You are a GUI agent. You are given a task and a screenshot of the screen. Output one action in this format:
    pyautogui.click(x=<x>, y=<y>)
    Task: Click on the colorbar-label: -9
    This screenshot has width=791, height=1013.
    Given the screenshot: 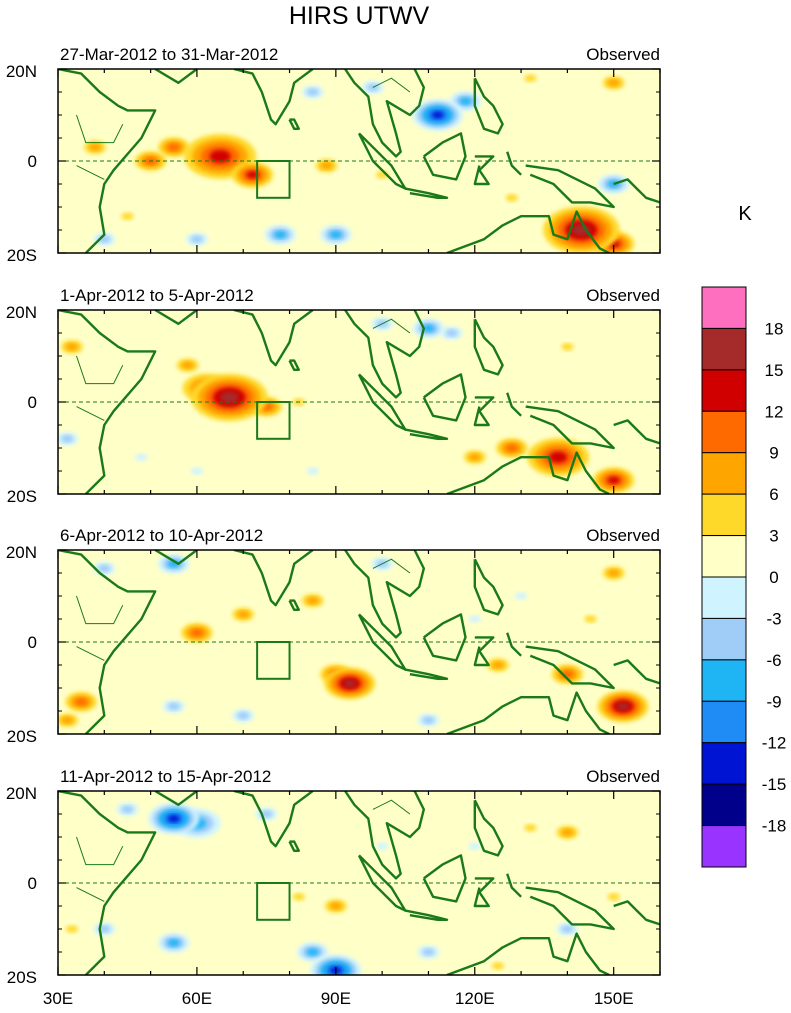 What is the action you would take?
    pyautogui.click(x=773, y=701)
    